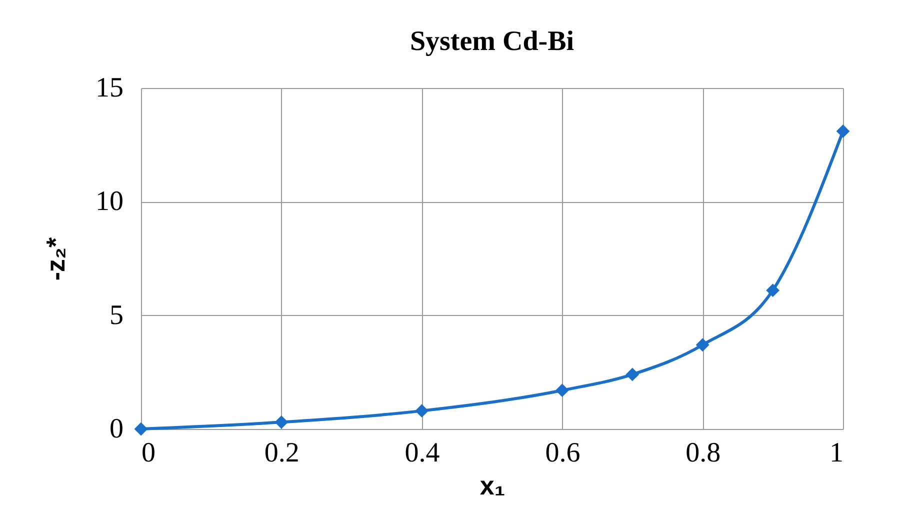 The width and height of the screenshot is (913, 509). Describe the element at coordinates (562, 453) in the screenshot. I see `x-tick-label: 0.6` at that location.